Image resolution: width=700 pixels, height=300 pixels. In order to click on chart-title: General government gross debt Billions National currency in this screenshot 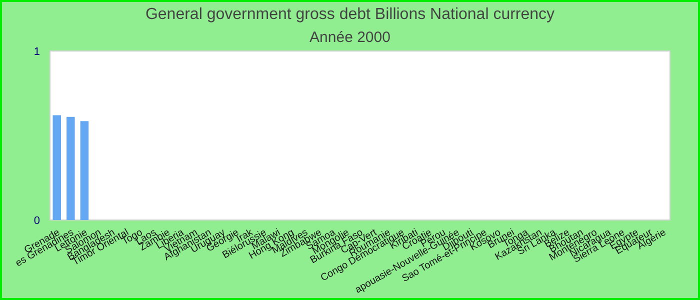, I will do `click(350, 14)`.